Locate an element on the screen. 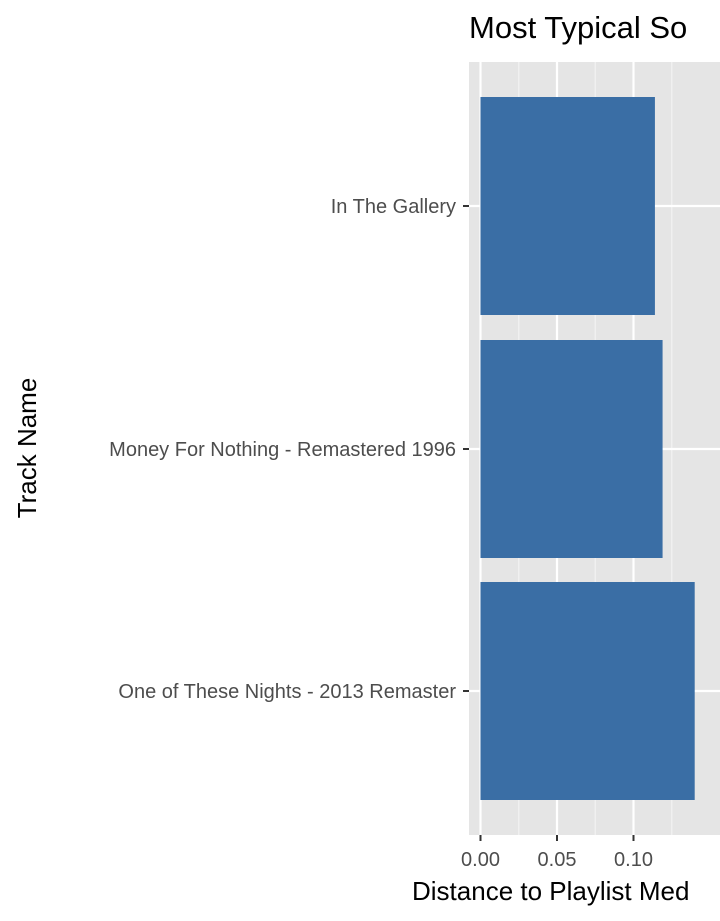 The width and height of the screenshot is (720, 921). y-tick-label-3: One of These Nights - 2013 Remaster is located at coordinates (287, 692).